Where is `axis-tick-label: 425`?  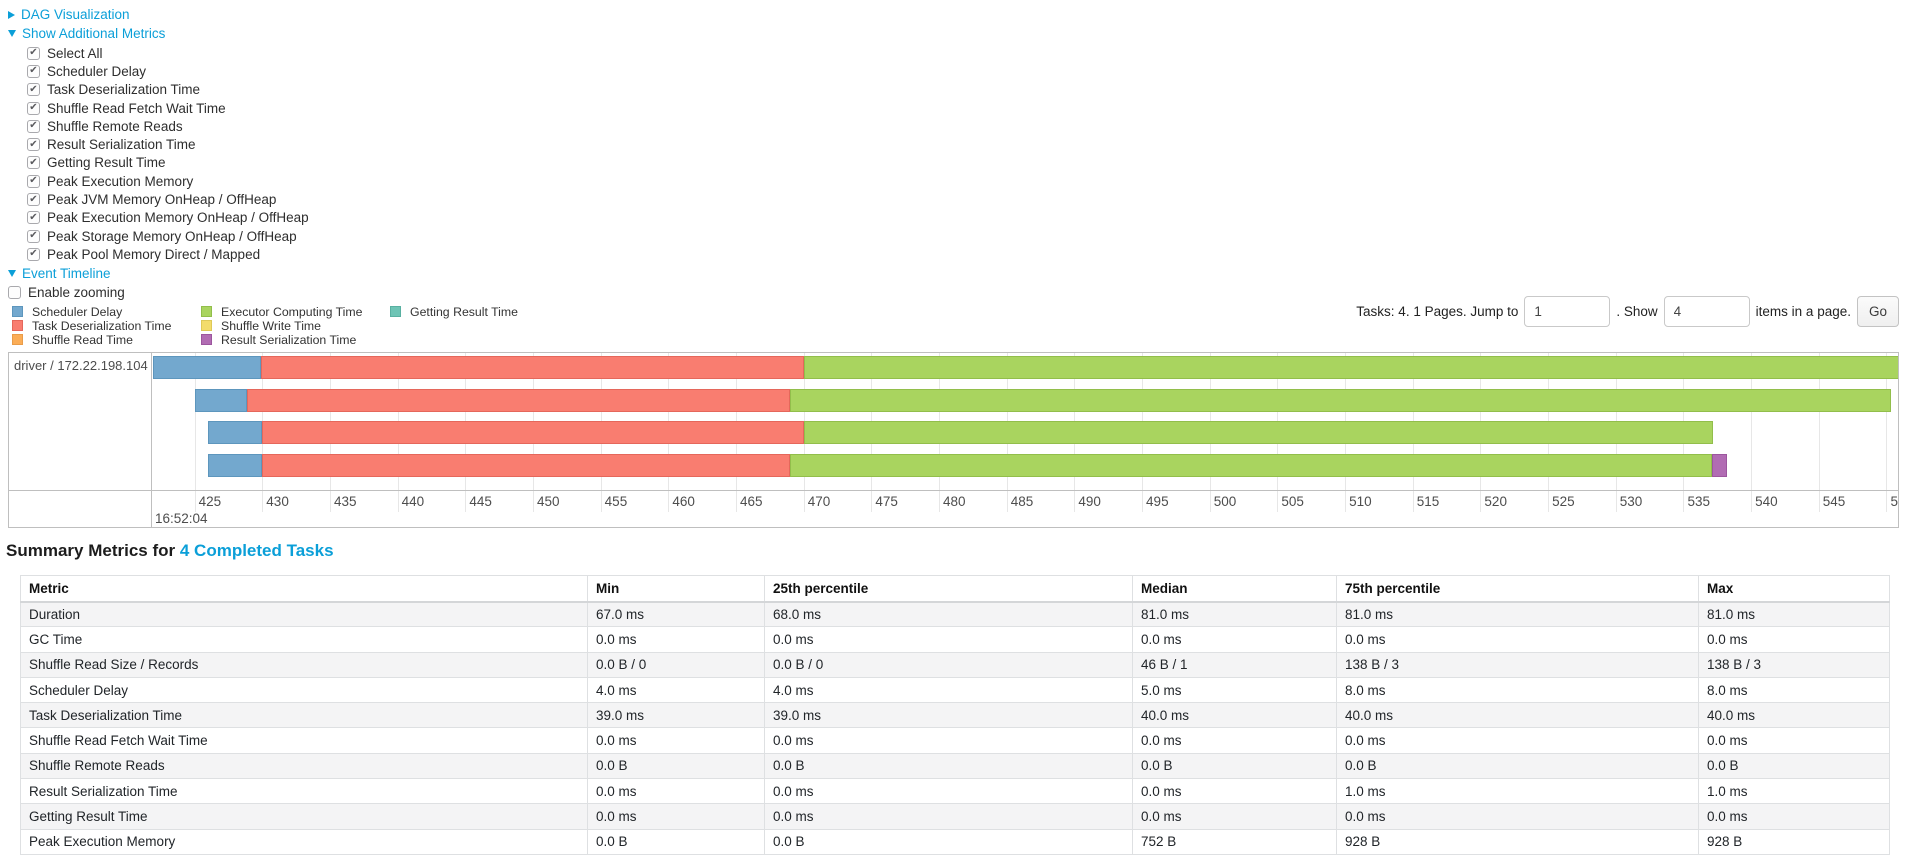 axis-tick-label: 425 is located at coordinates (210, 501).